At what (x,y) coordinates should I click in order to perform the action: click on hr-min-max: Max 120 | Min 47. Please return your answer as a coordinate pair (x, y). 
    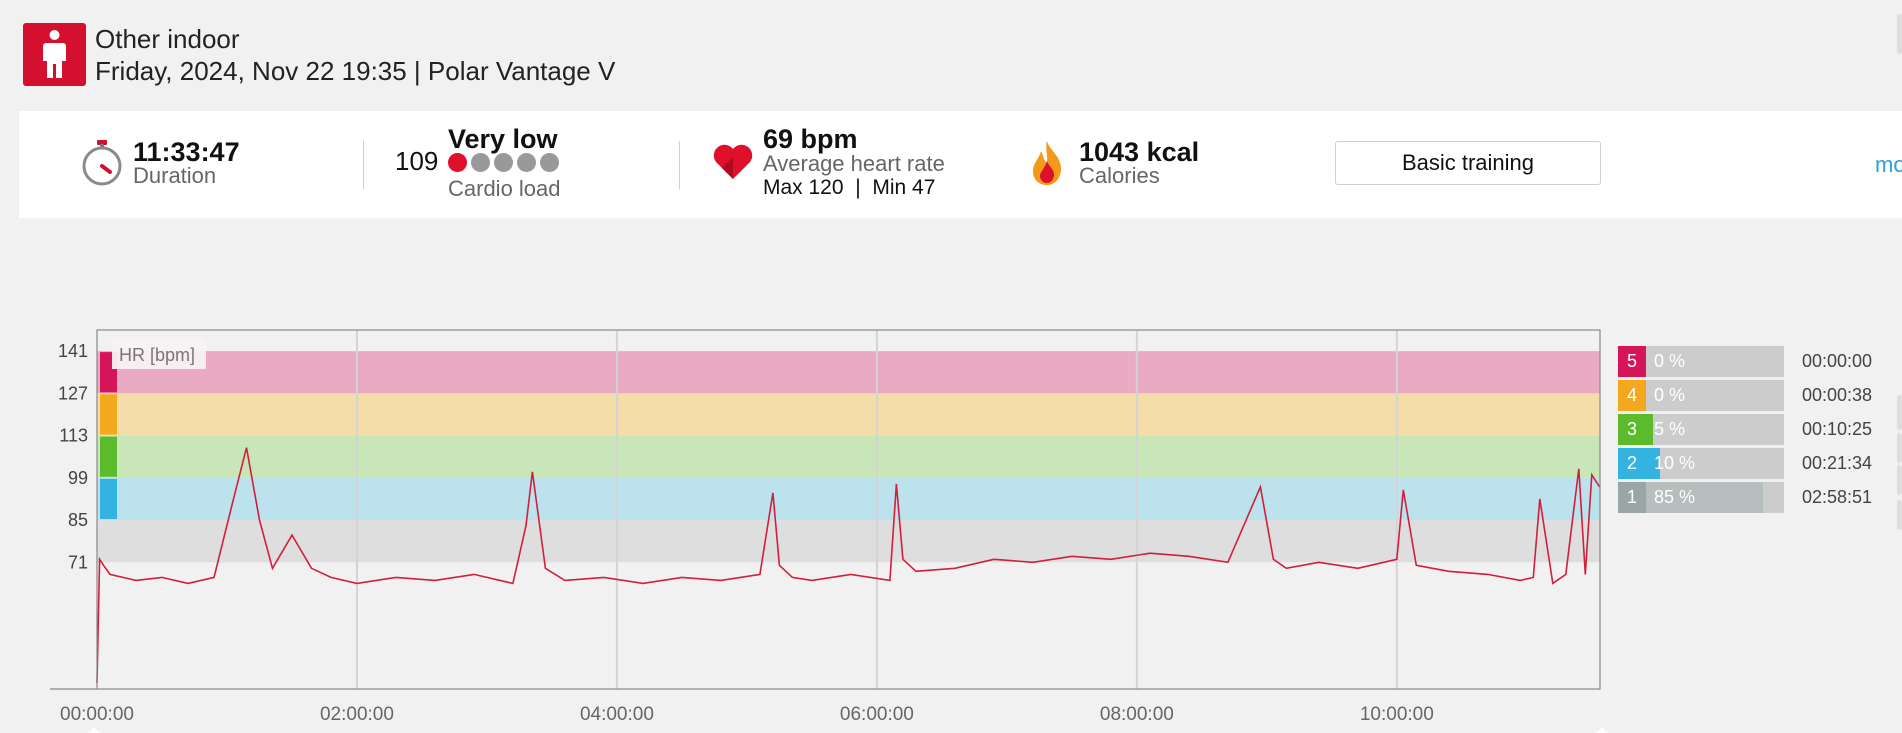
    Looking at the image, I should click on (849, 187).